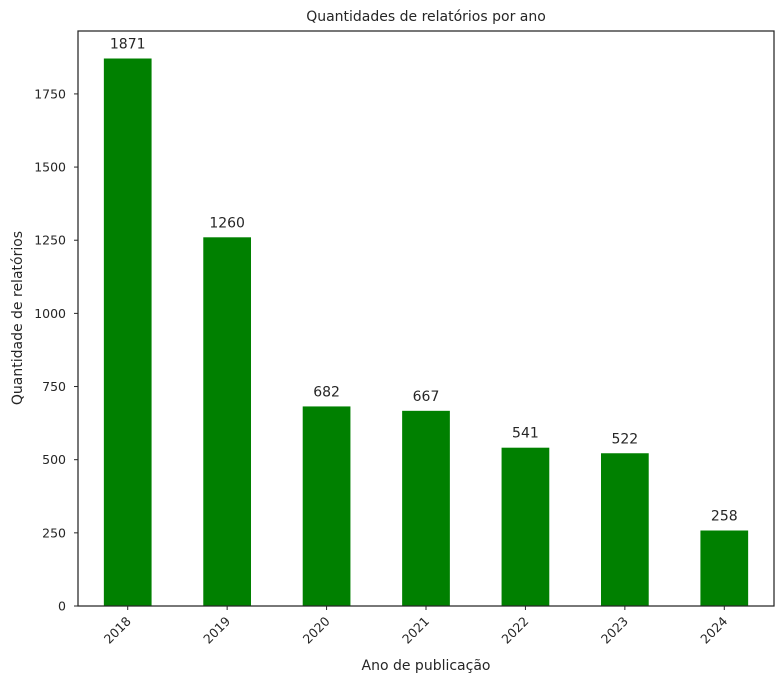 The image size is (784, 684). What do you see at coordinates (624, 529) in the screenshot?
I see `bar-2023` at bounding box center [624, 529].